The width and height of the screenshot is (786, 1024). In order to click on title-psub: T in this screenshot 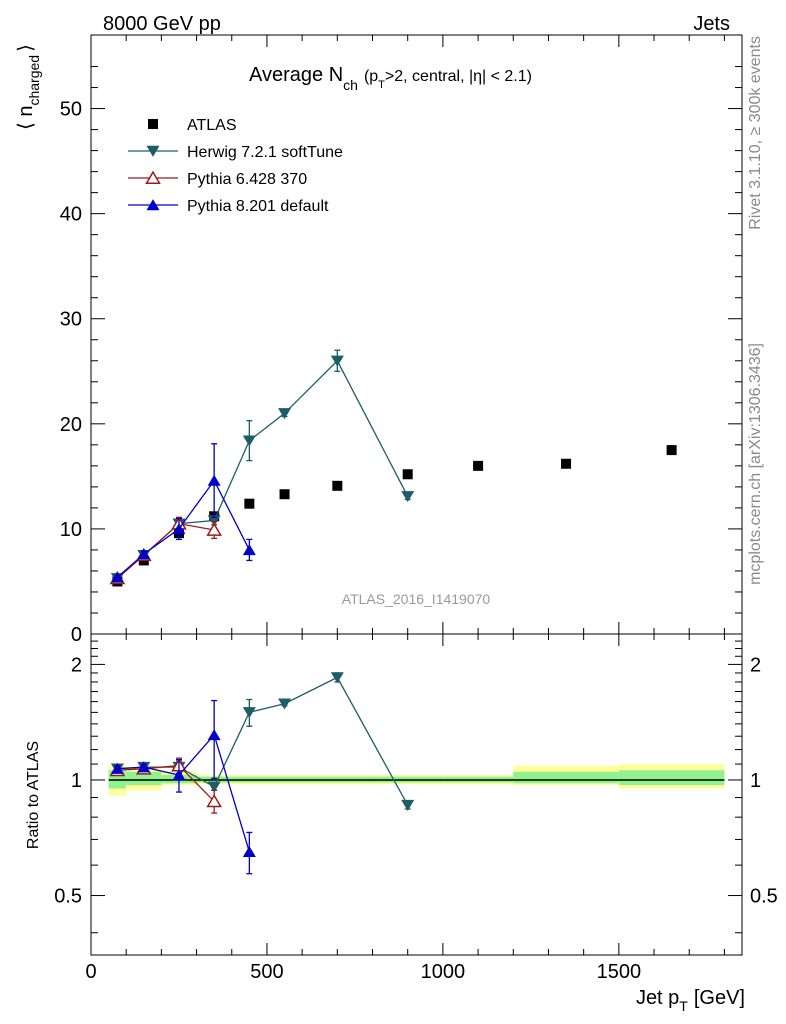, I will do `click(381, 85)`.